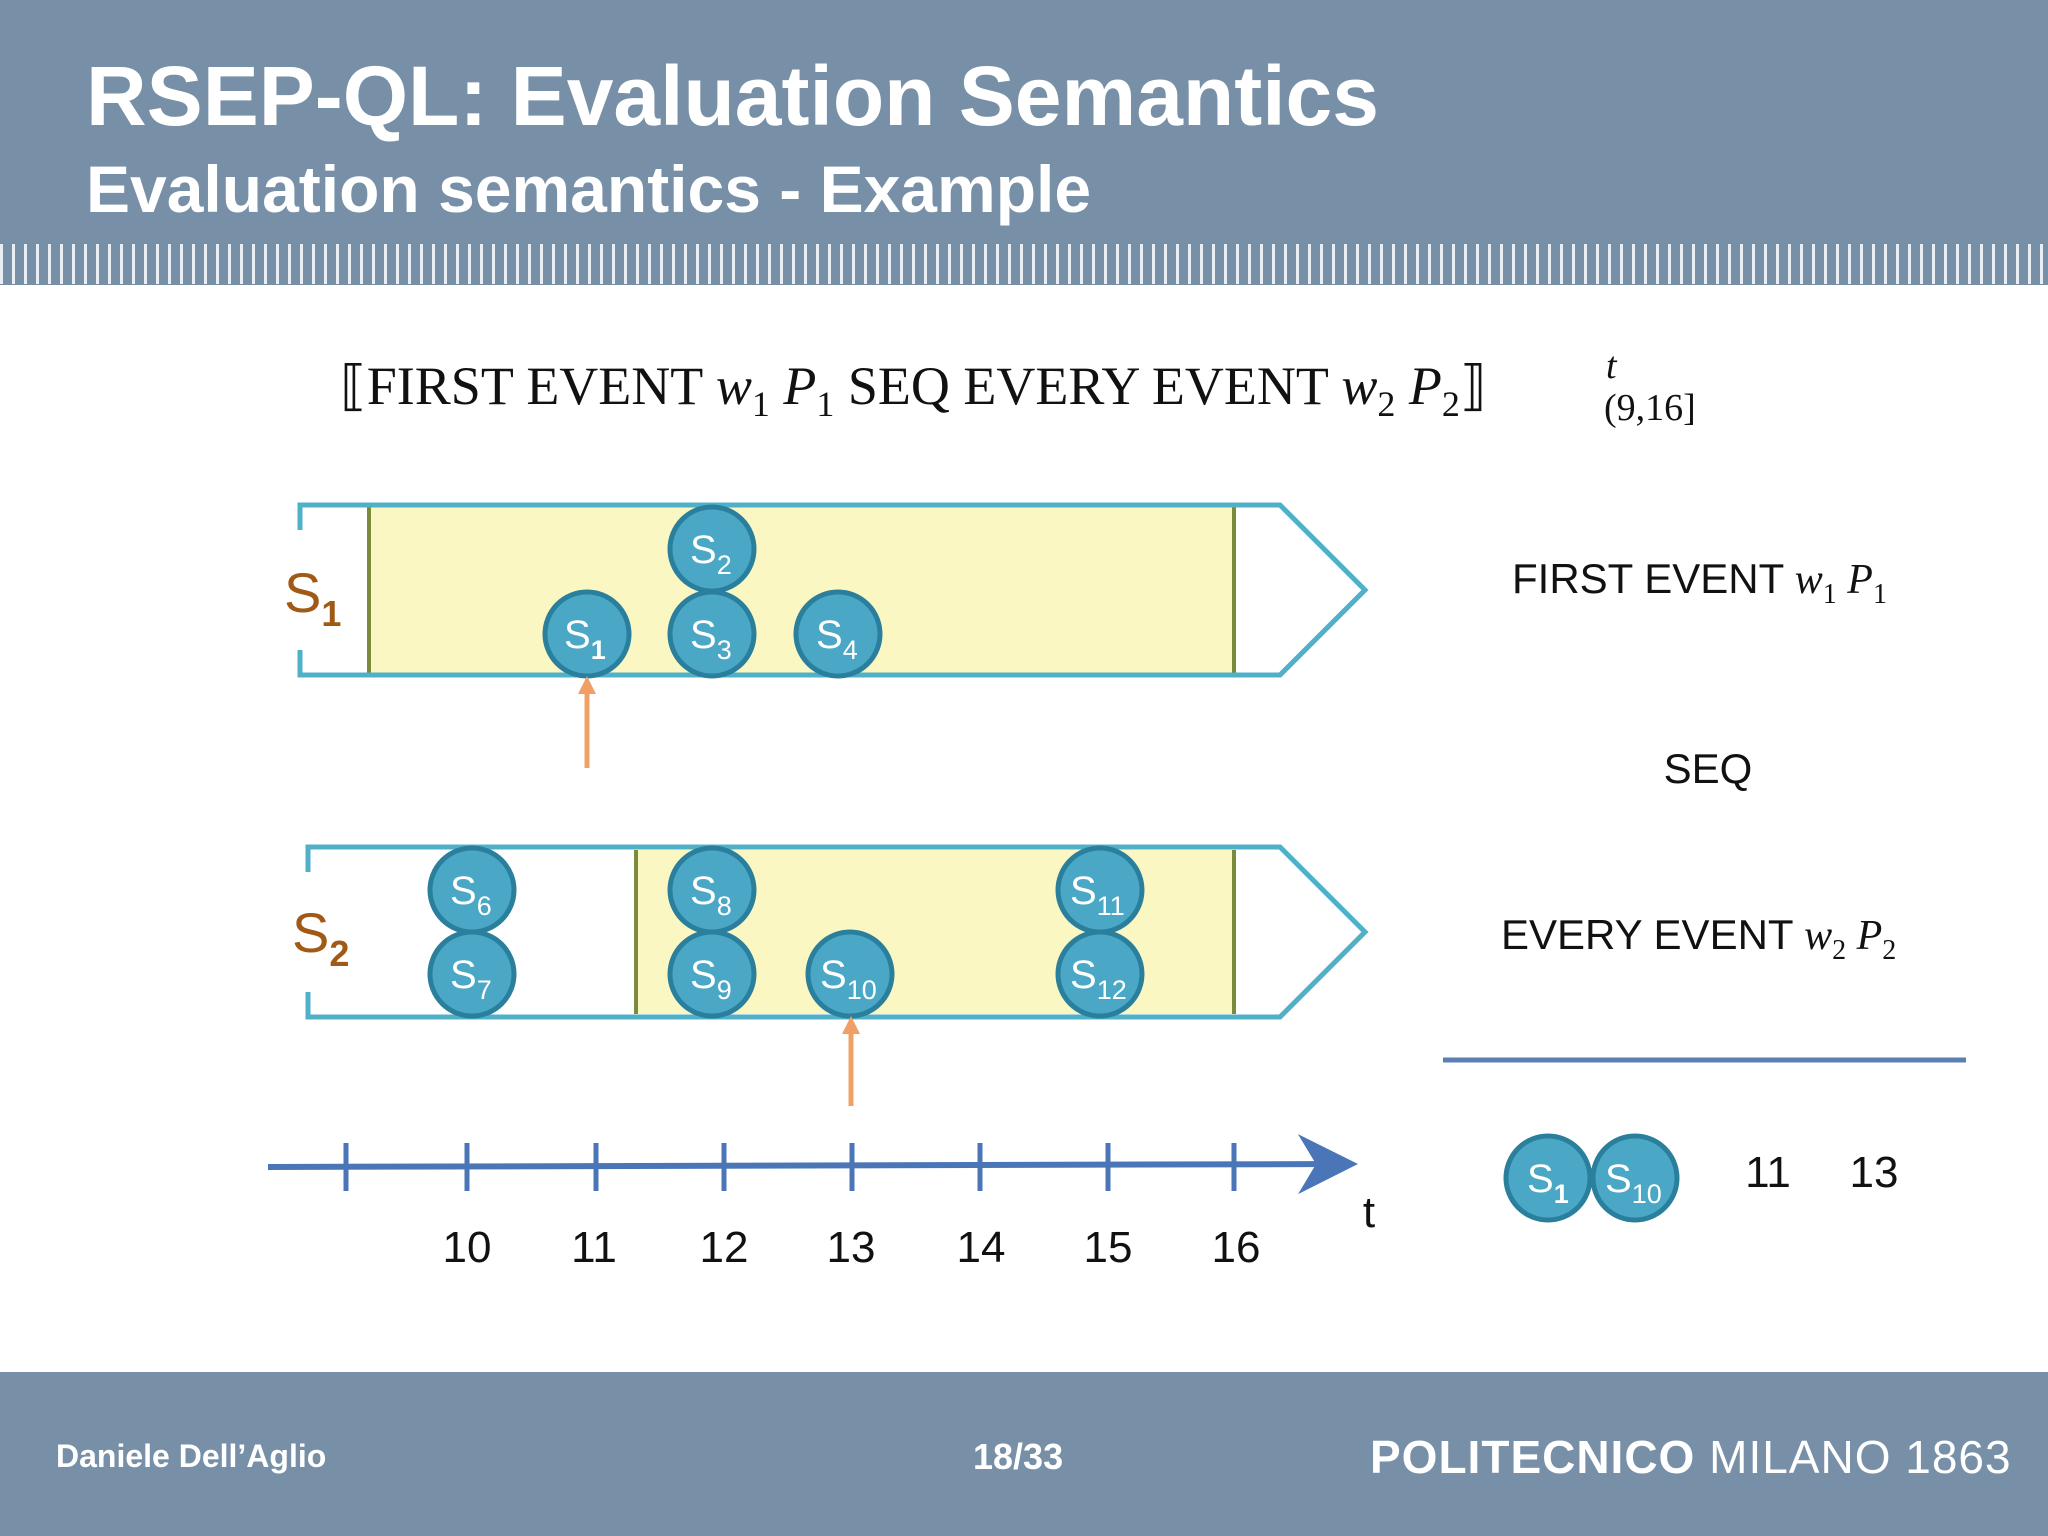 This screenshot has width=2048, height=1536. I want to click on axis-tick-label: 14, so click(981, 1247).